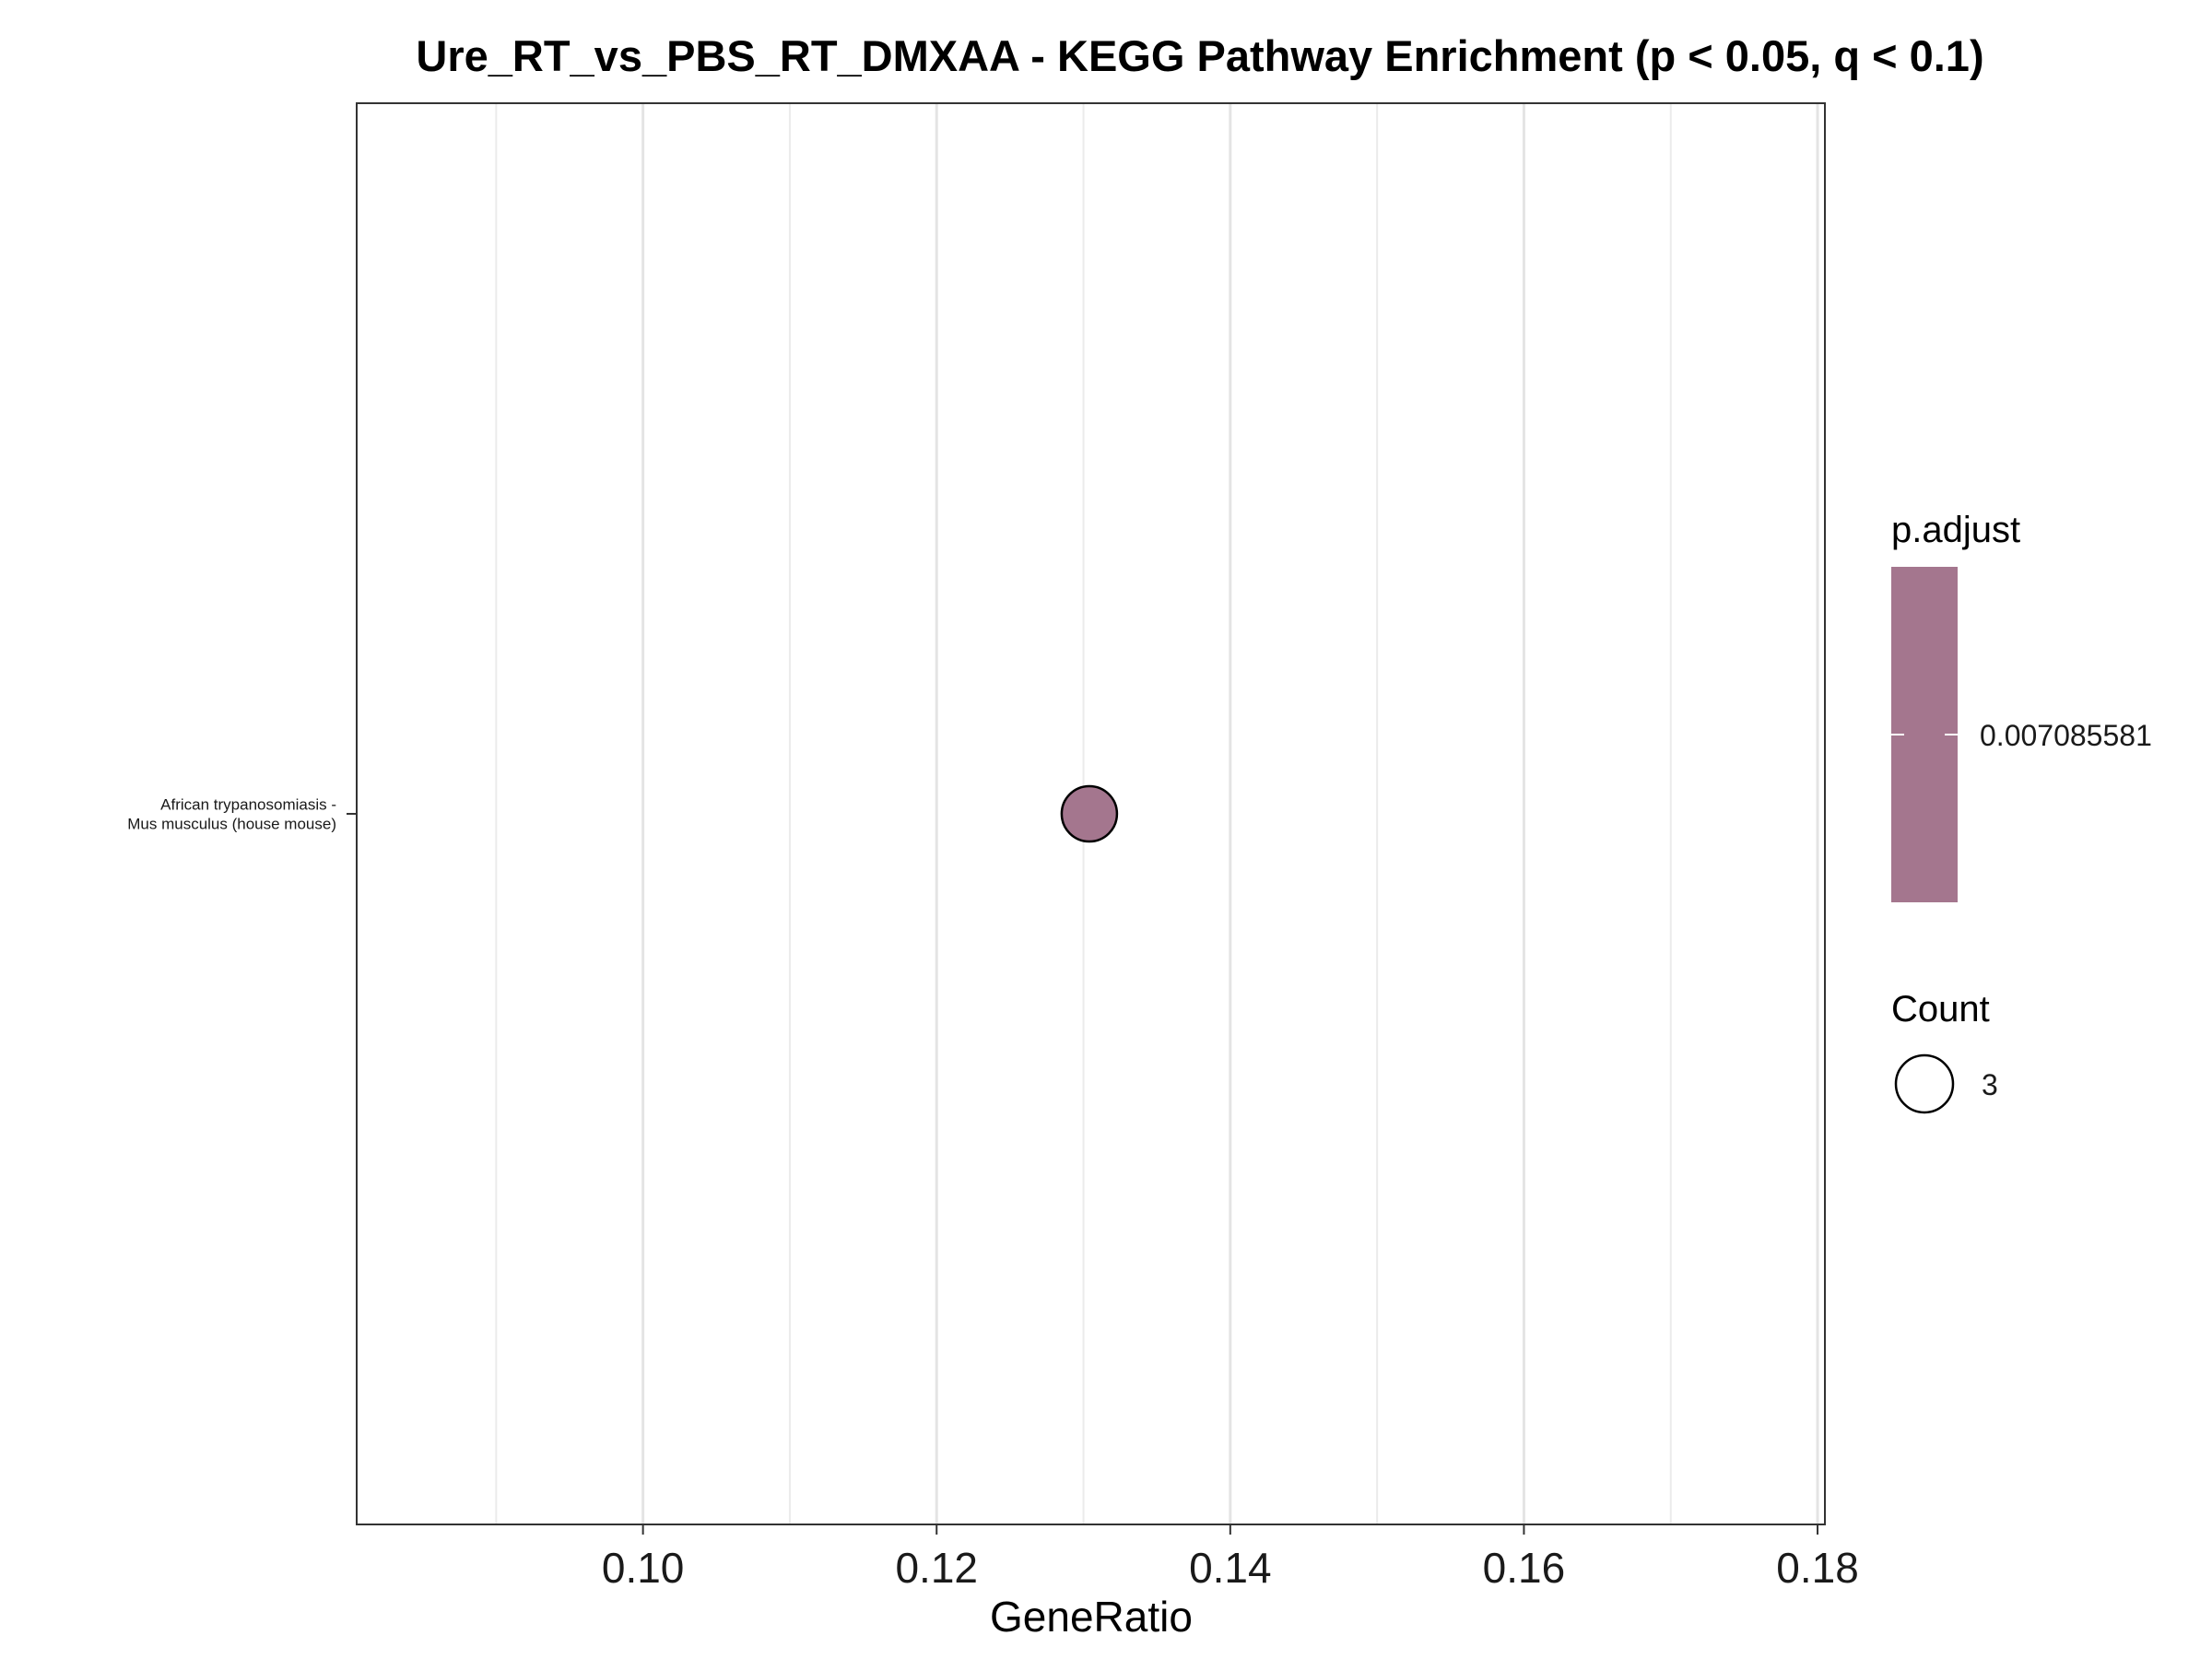  I want to click on legend-size-title: Count, so click(1940, 1009).